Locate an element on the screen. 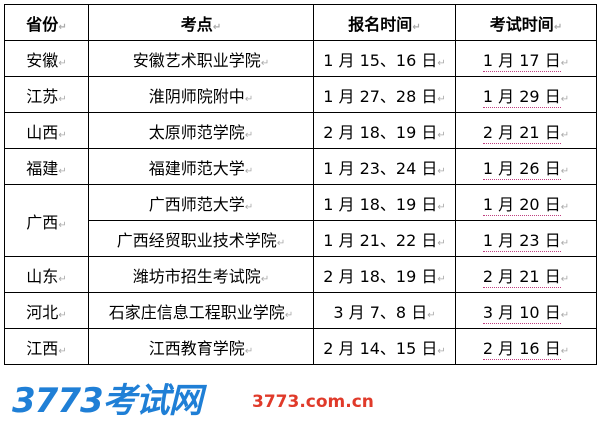 The image size is (600, 435). table-row: 山东↵ 潍坊市招生考试院↵ 2 月 18、19 日↵ 2 月 21 日↵ is located at coordinates (300, 274).